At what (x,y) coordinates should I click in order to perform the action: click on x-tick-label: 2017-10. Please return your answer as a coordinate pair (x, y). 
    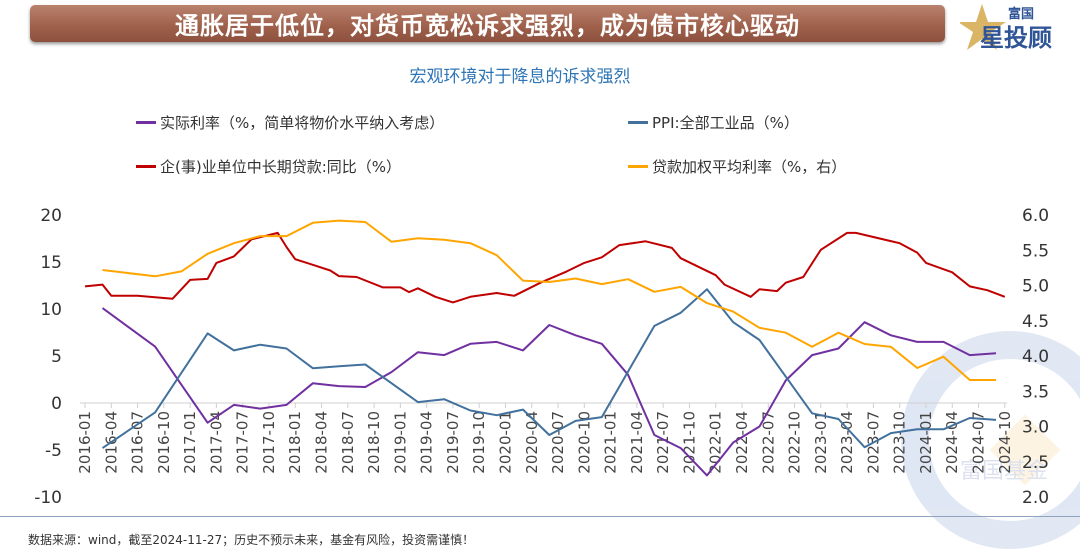
    Looking at the image, I should click on (269, 442).